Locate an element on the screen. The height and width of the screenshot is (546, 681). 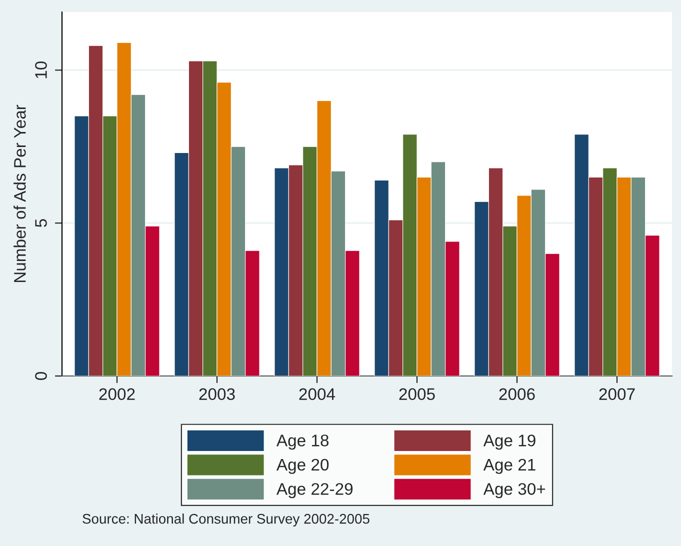
legend-label: Age 21 is located at coordinates (509, 466).